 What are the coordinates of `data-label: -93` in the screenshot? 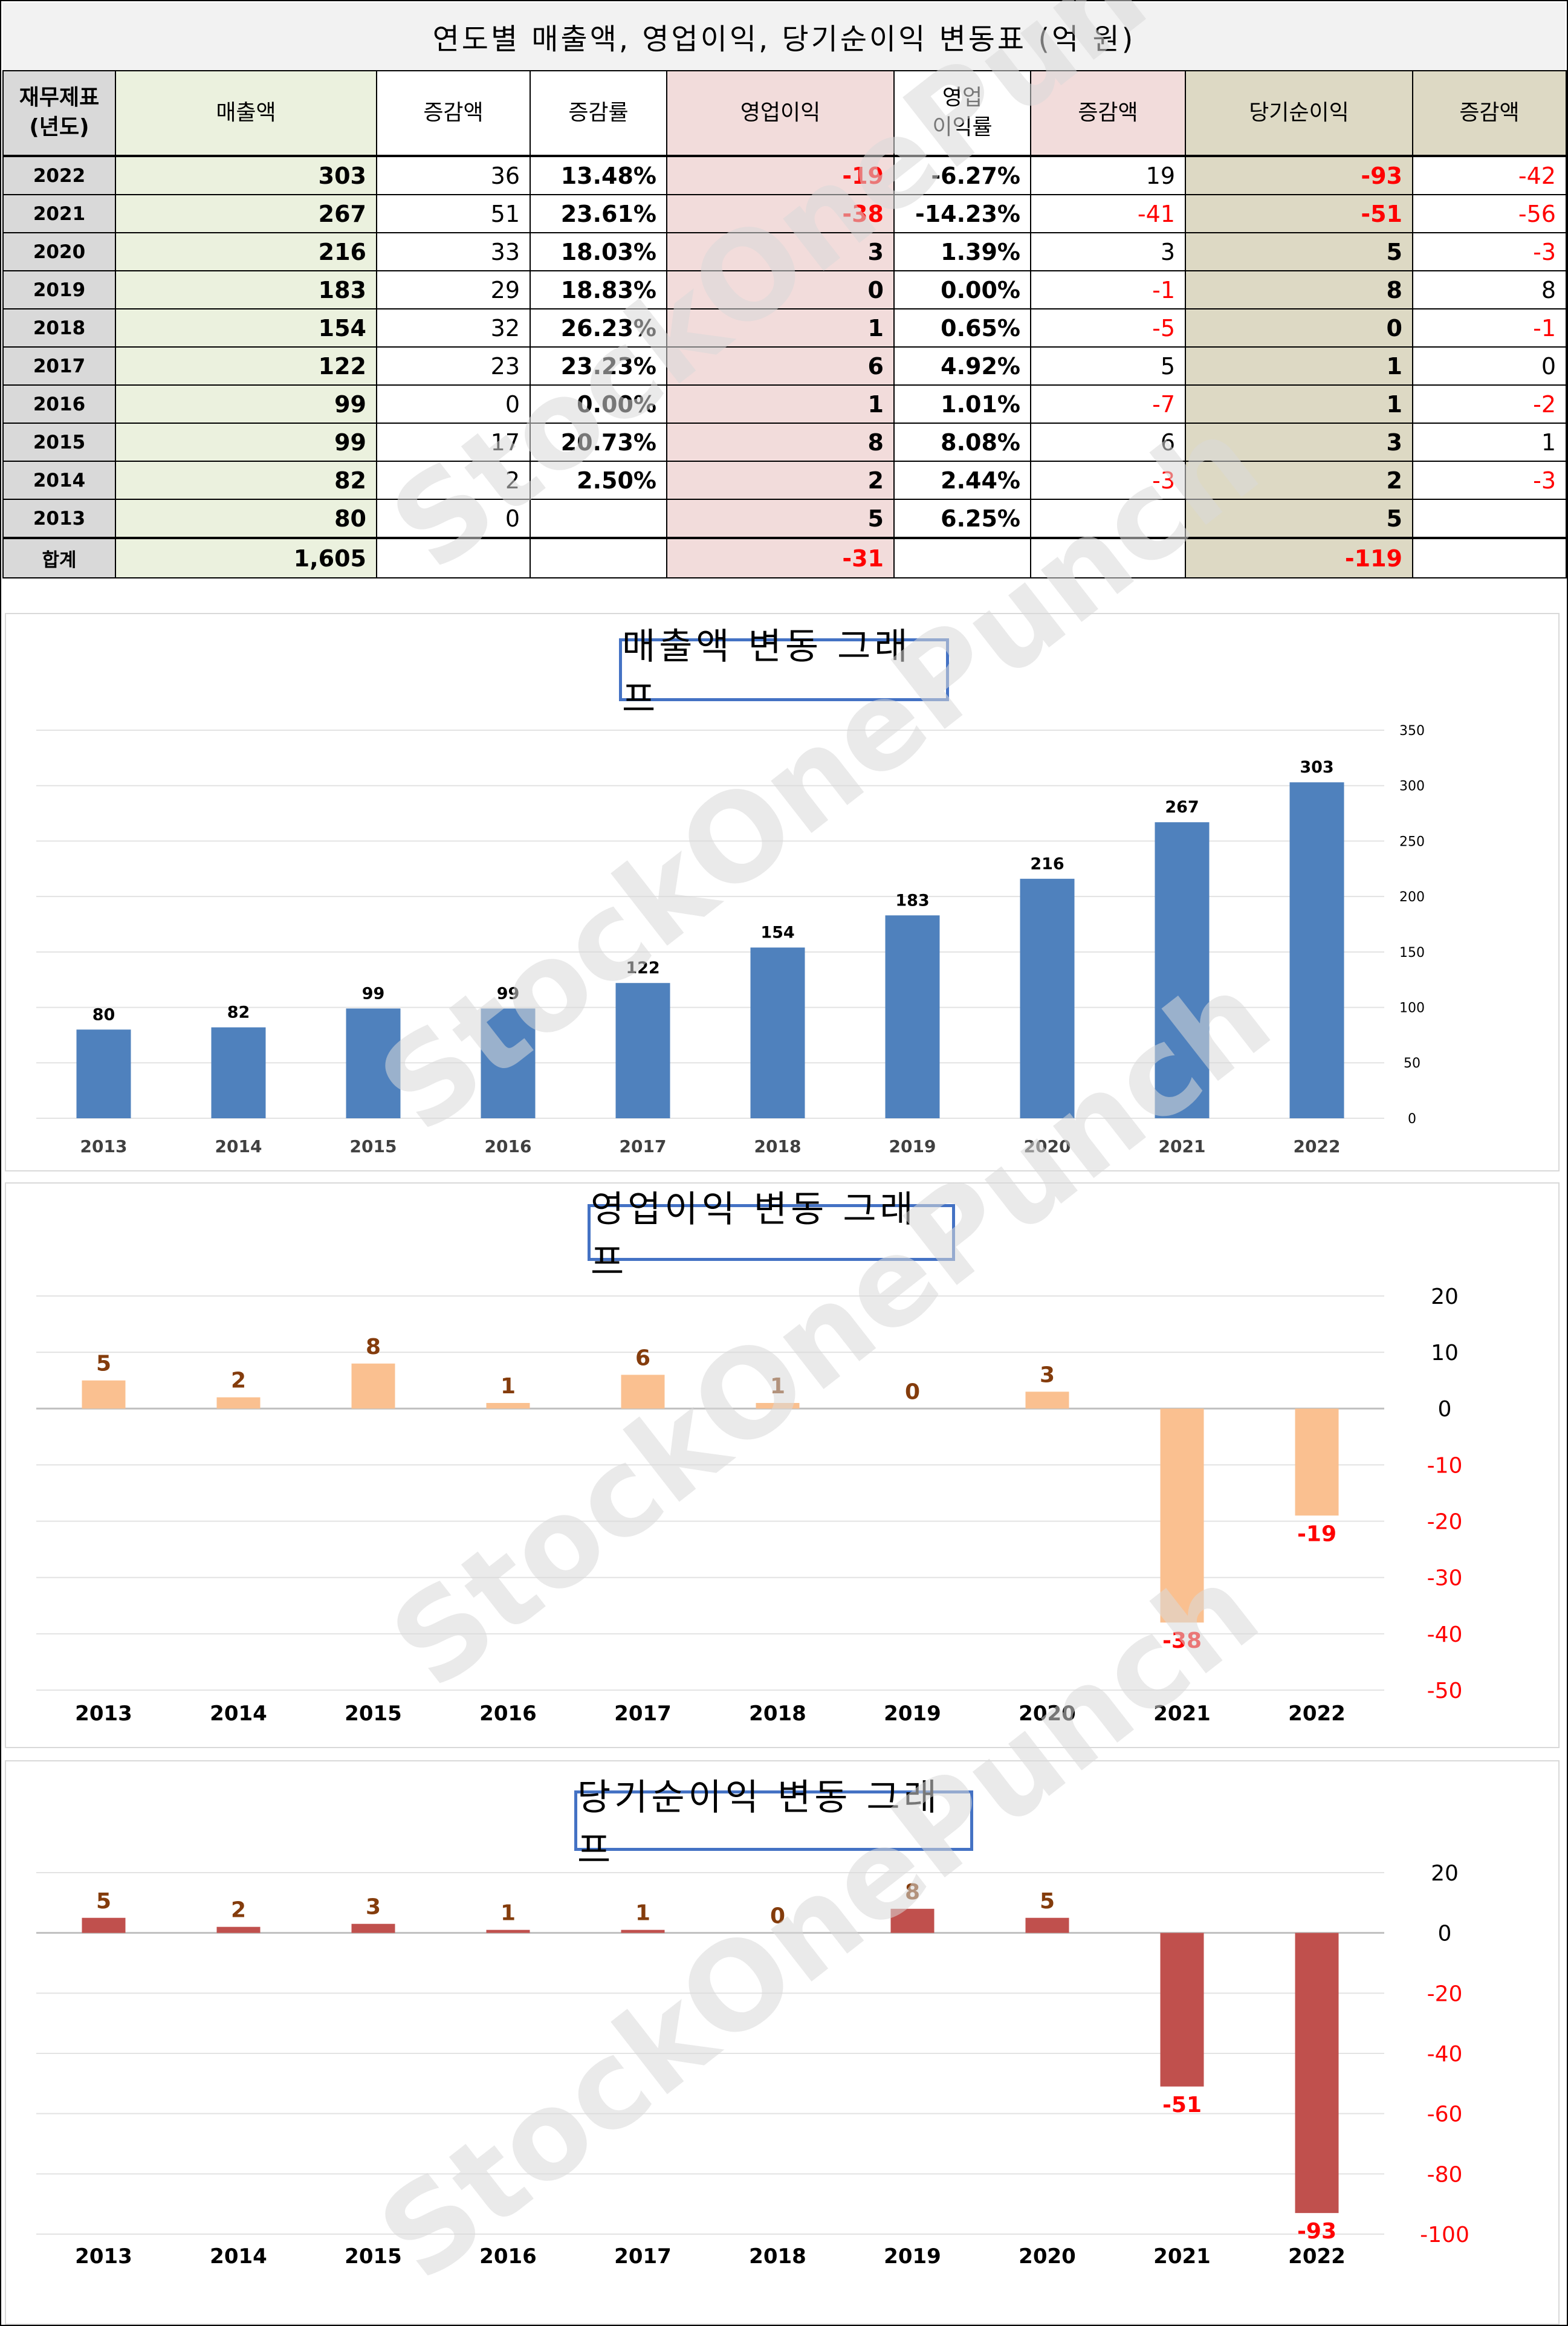 It's located at (1316, 2231).